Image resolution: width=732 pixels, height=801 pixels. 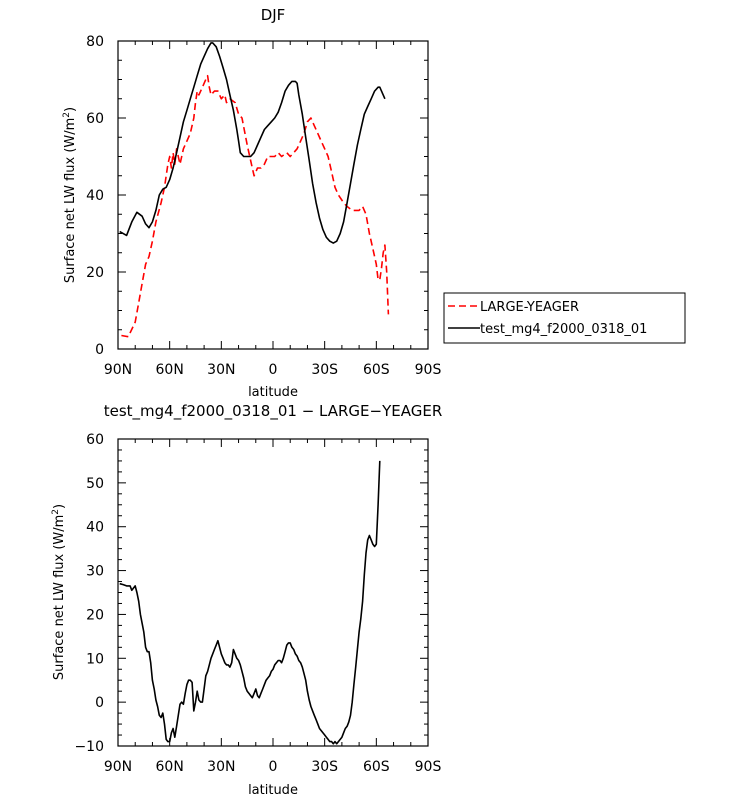 I want to click on top-y-tick-label: 60, so click(x=95, y=119).